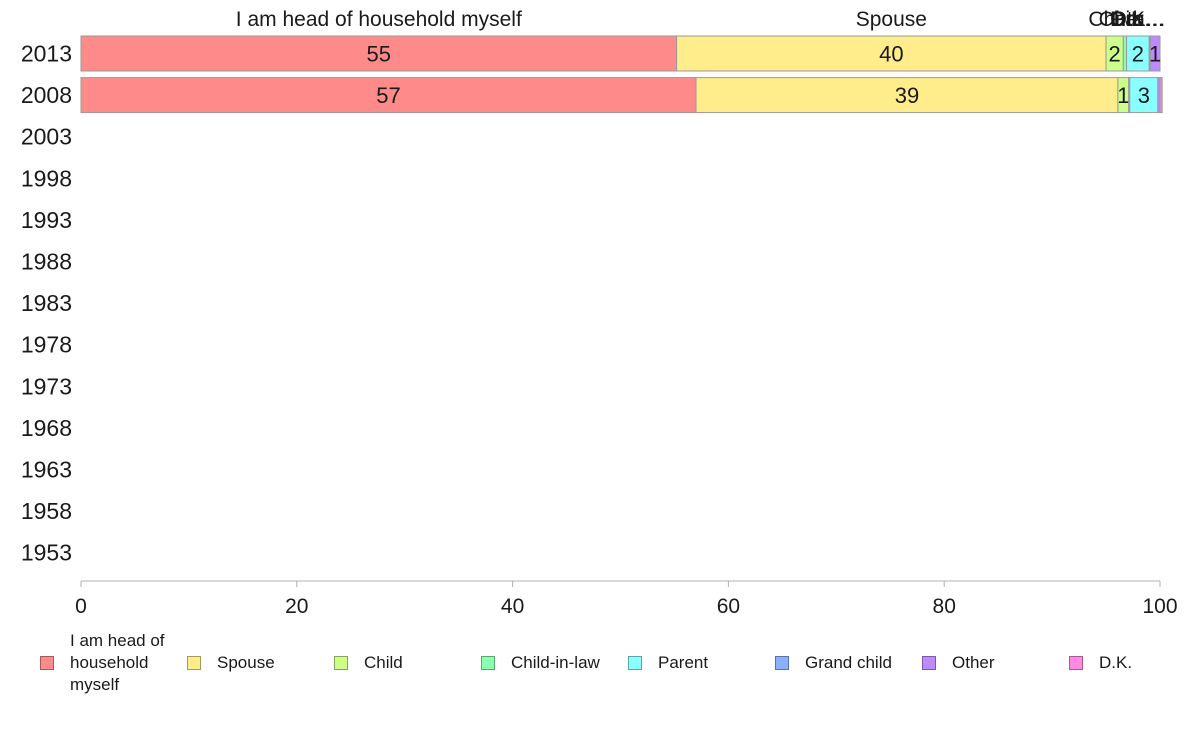 This screenshot has width=1188, height=736. What do you see at coordinates (46, 553) in the screenshot?
I see `year-label: 1953` at bounding box center [46, 553].